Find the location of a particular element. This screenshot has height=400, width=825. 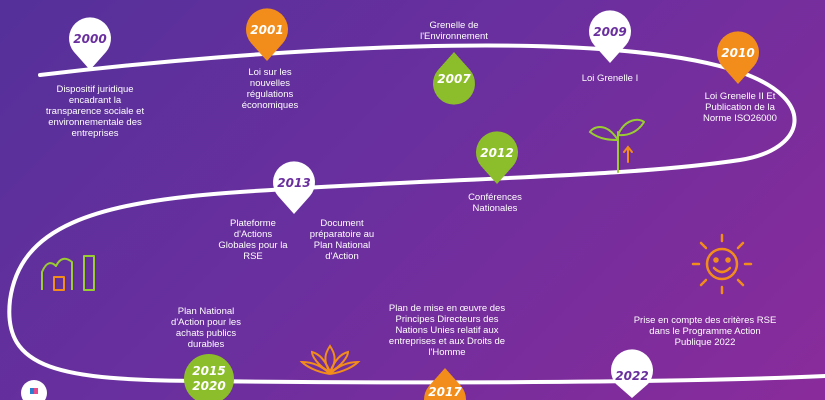

year-label: 2007 is located at coordinates (454, 79).